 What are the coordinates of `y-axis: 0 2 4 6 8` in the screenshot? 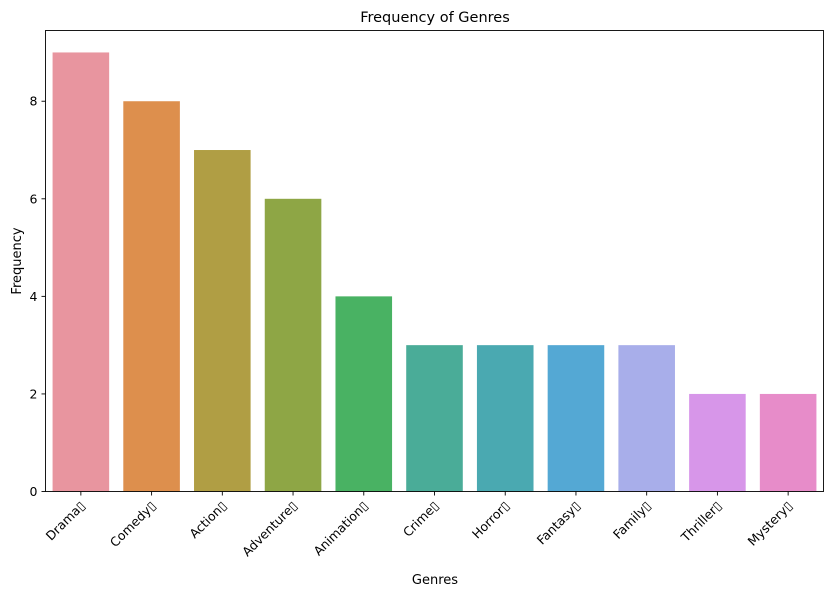 It's located at (38, 296).